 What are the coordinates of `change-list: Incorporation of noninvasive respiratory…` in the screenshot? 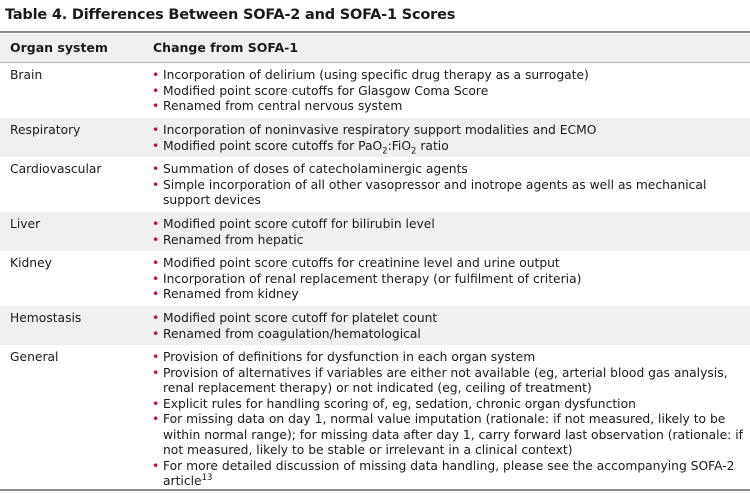 It's located at (447, 137).